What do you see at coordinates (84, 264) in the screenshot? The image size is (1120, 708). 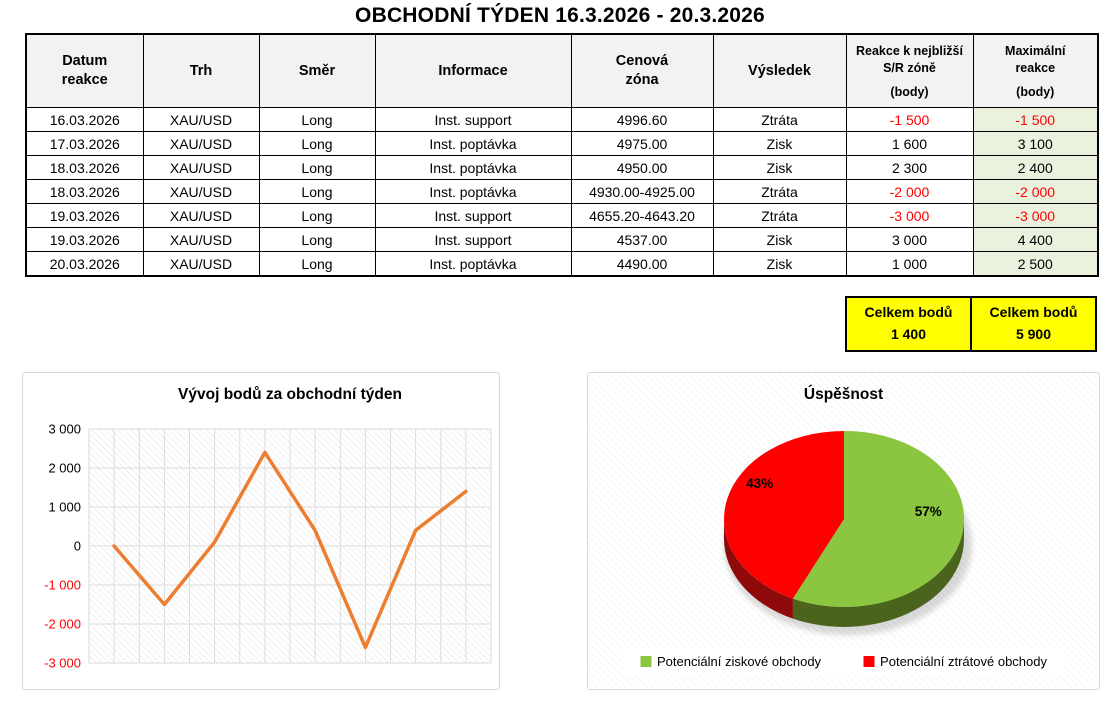 I see `cell-date: 20.03.2026` at bounding box center [84, 264].